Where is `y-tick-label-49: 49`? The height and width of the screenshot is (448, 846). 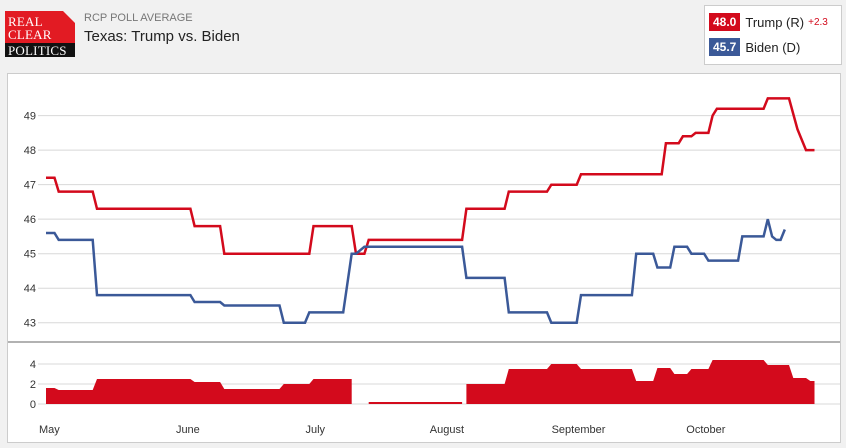
y-tick-label-49: 49 is located at coordinates (30, 117).